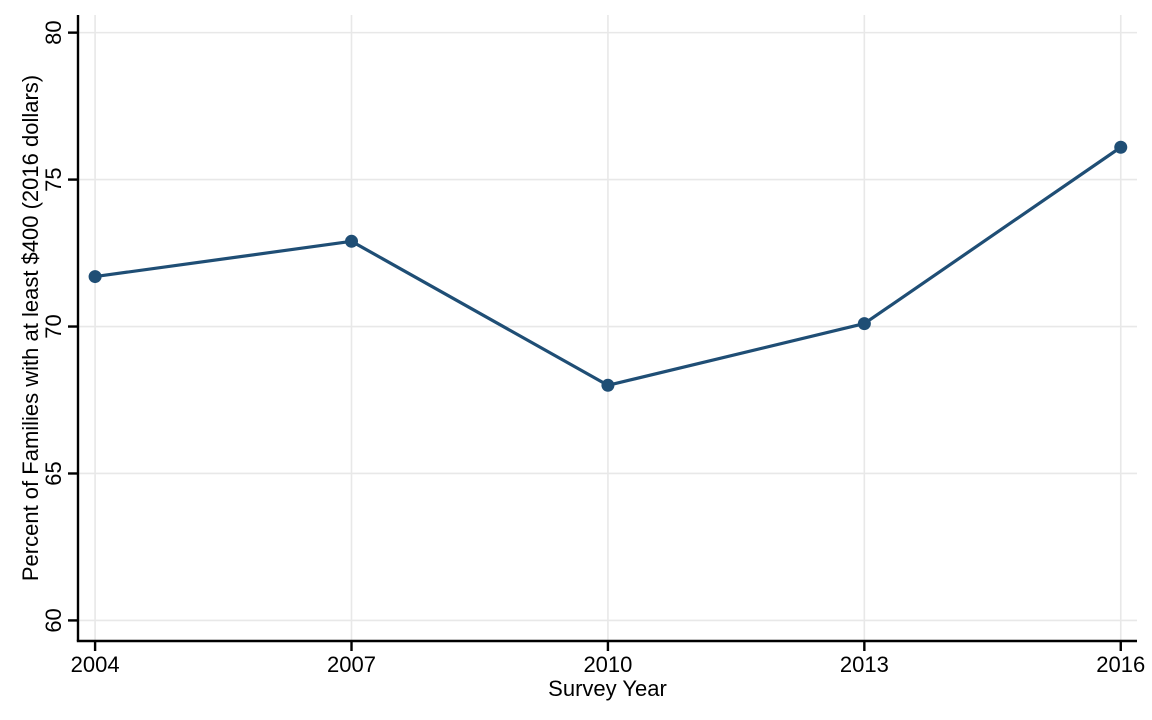 The width and height of the screenshot is (1152, 720). I want to click on x-tick-label: 2007, so click(351, 664).